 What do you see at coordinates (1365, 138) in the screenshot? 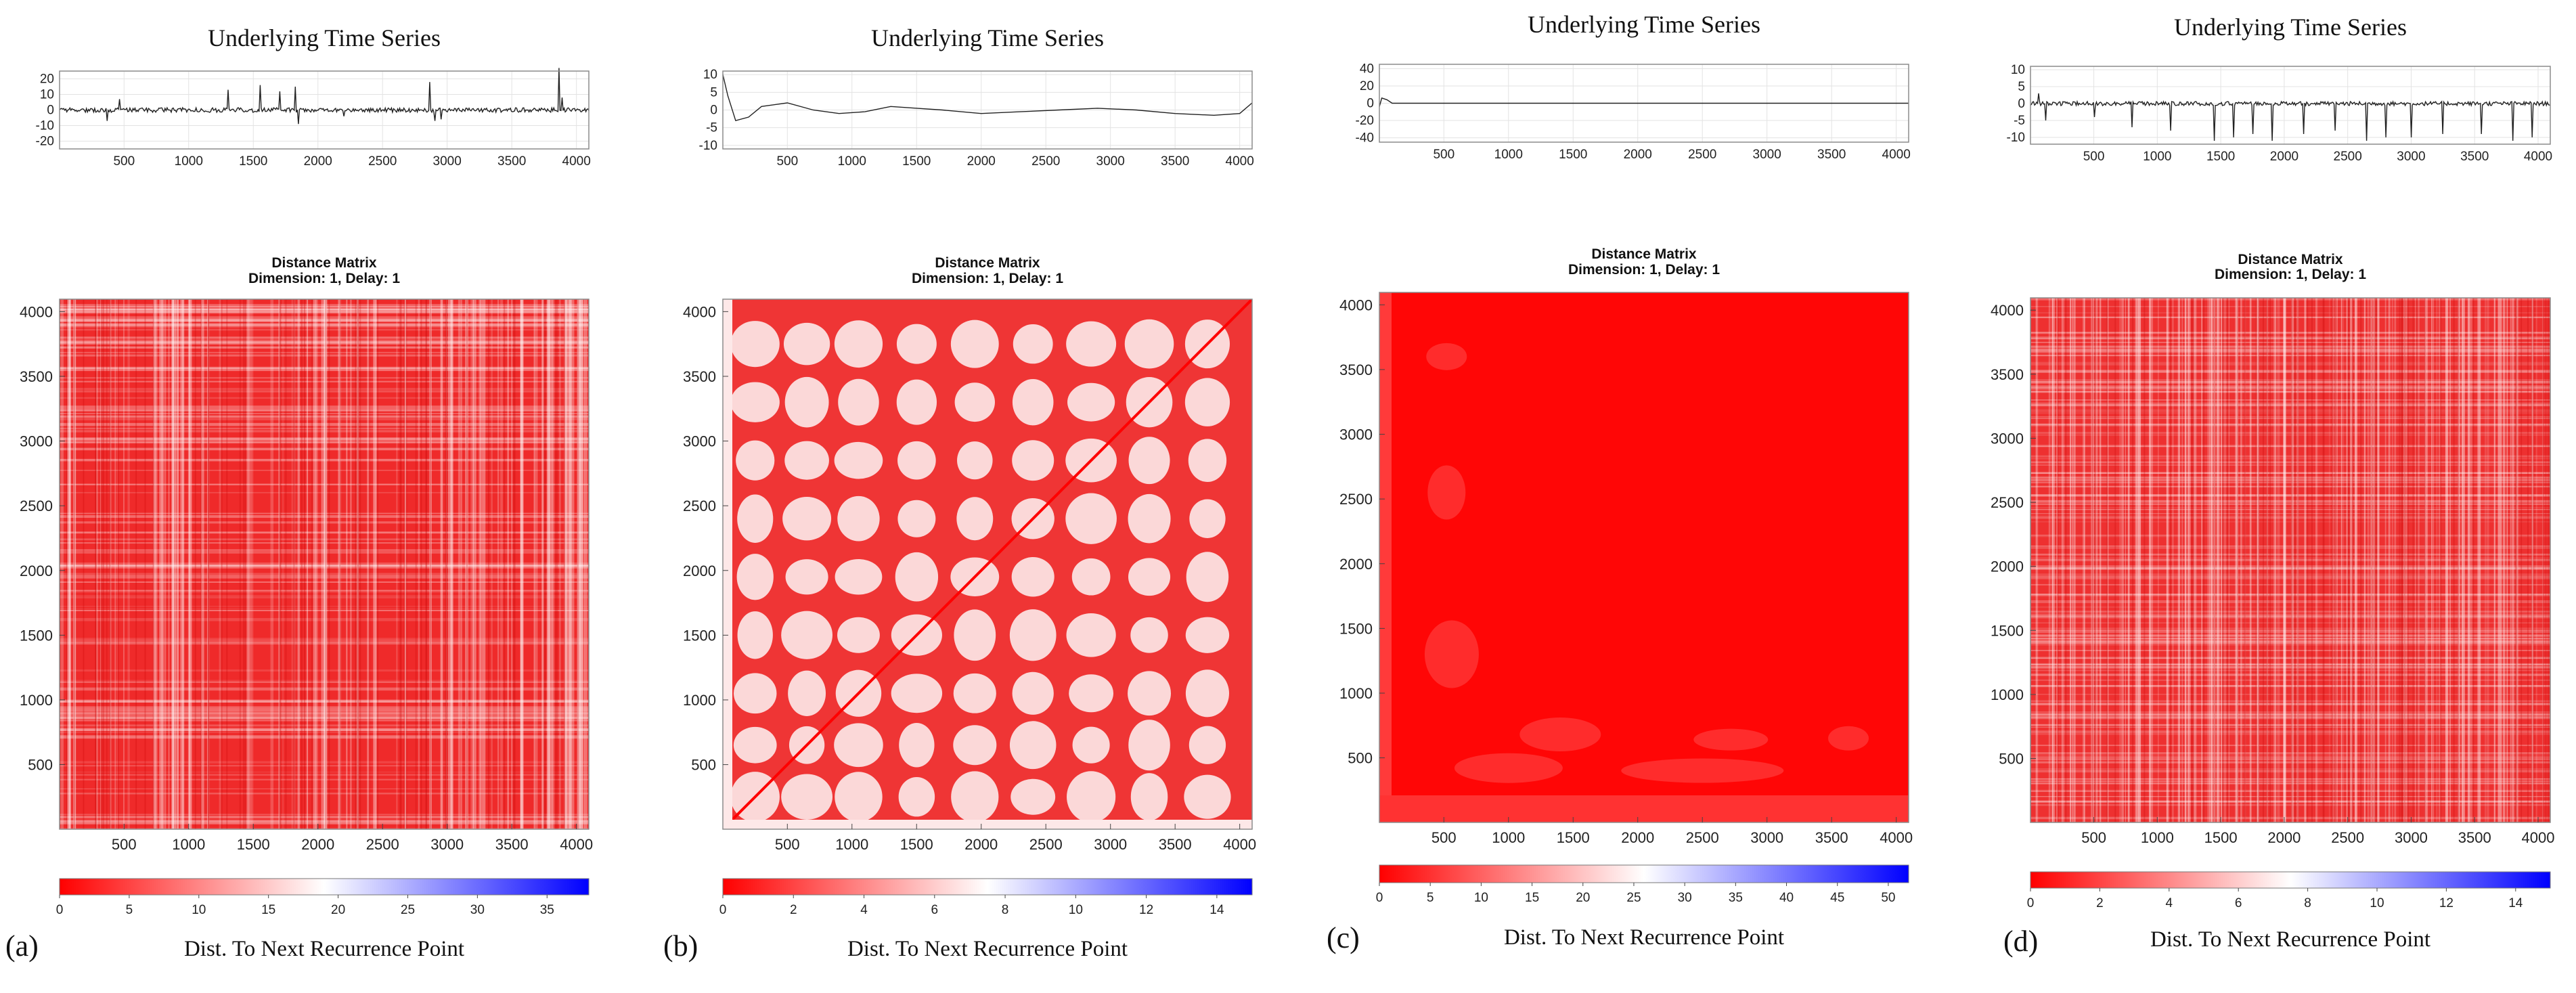
I see `ts-y-tick: -40` at bounding box center [1365, 138].